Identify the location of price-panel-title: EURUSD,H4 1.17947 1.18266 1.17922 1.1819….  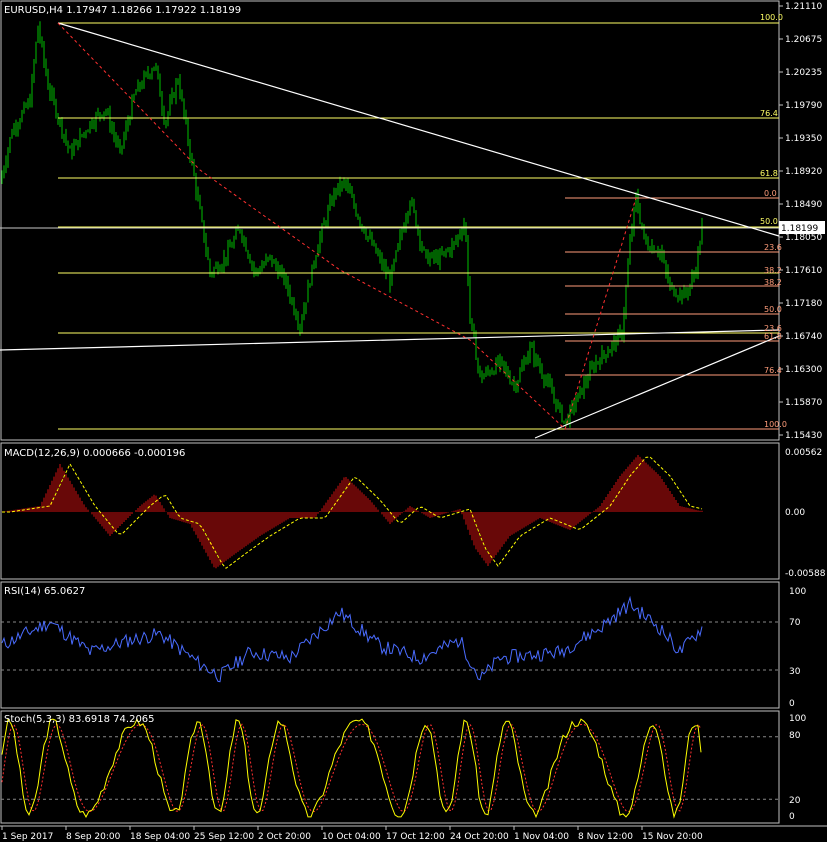
(122, 10).